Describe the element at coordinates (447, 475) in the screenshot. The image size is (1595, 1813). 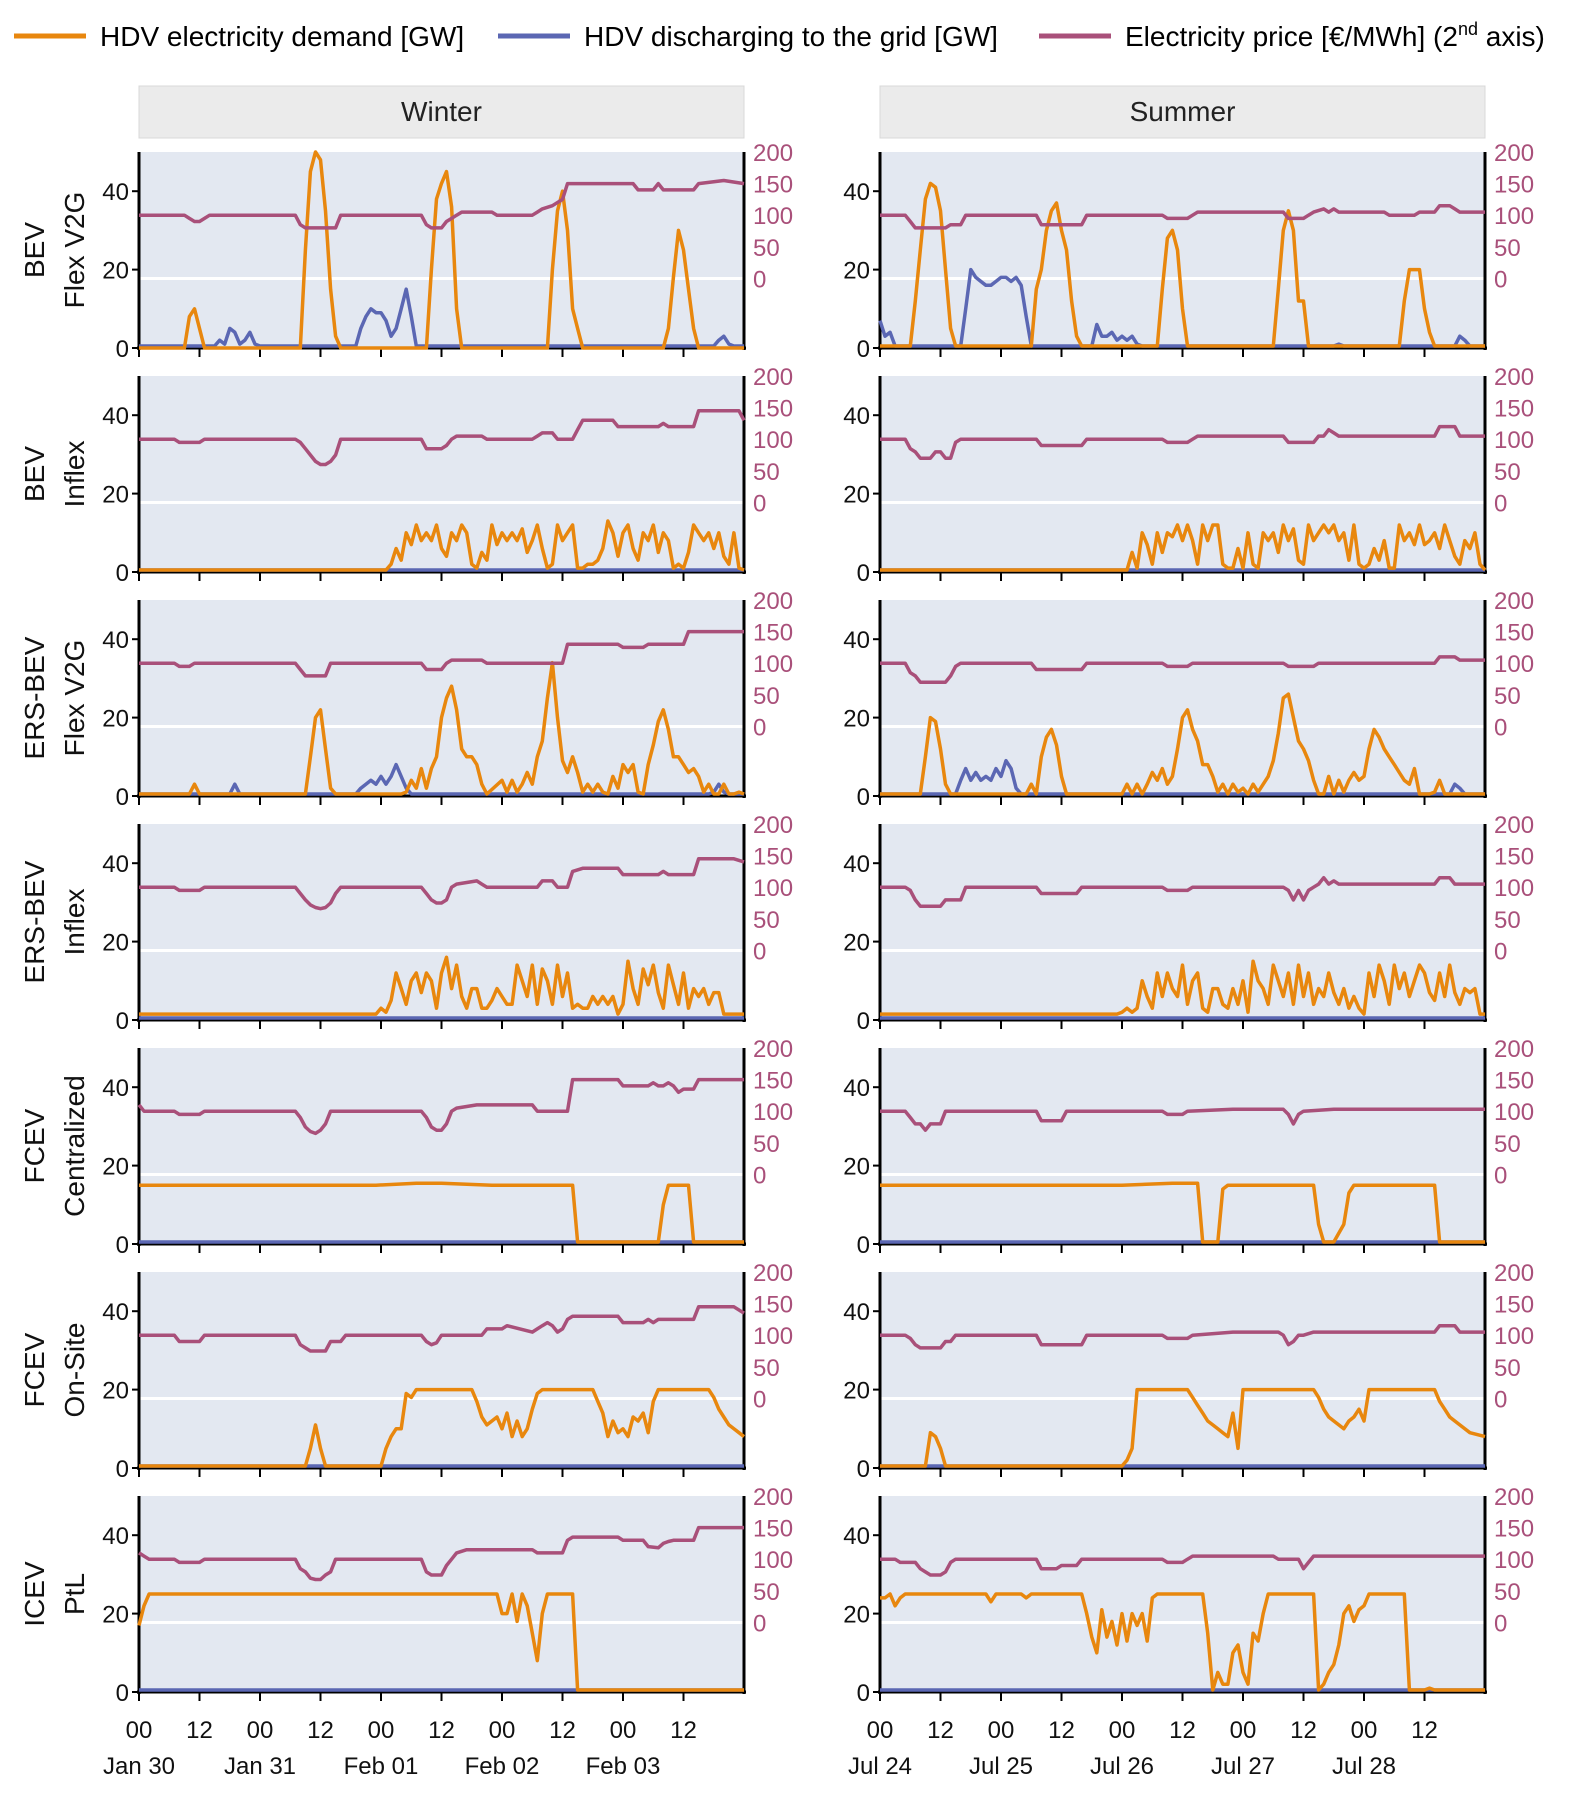
I see `panel-winter-2: 0 20 40 0 50 100 150 200` at that location.